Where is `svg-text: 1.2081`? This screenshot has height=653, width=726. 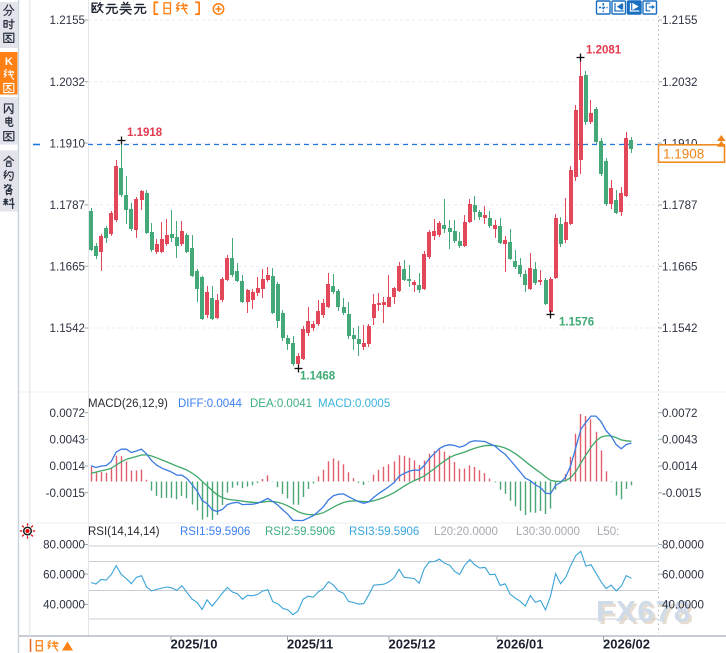 svg-text: 1.2081 is located at coordinates (604, 51).